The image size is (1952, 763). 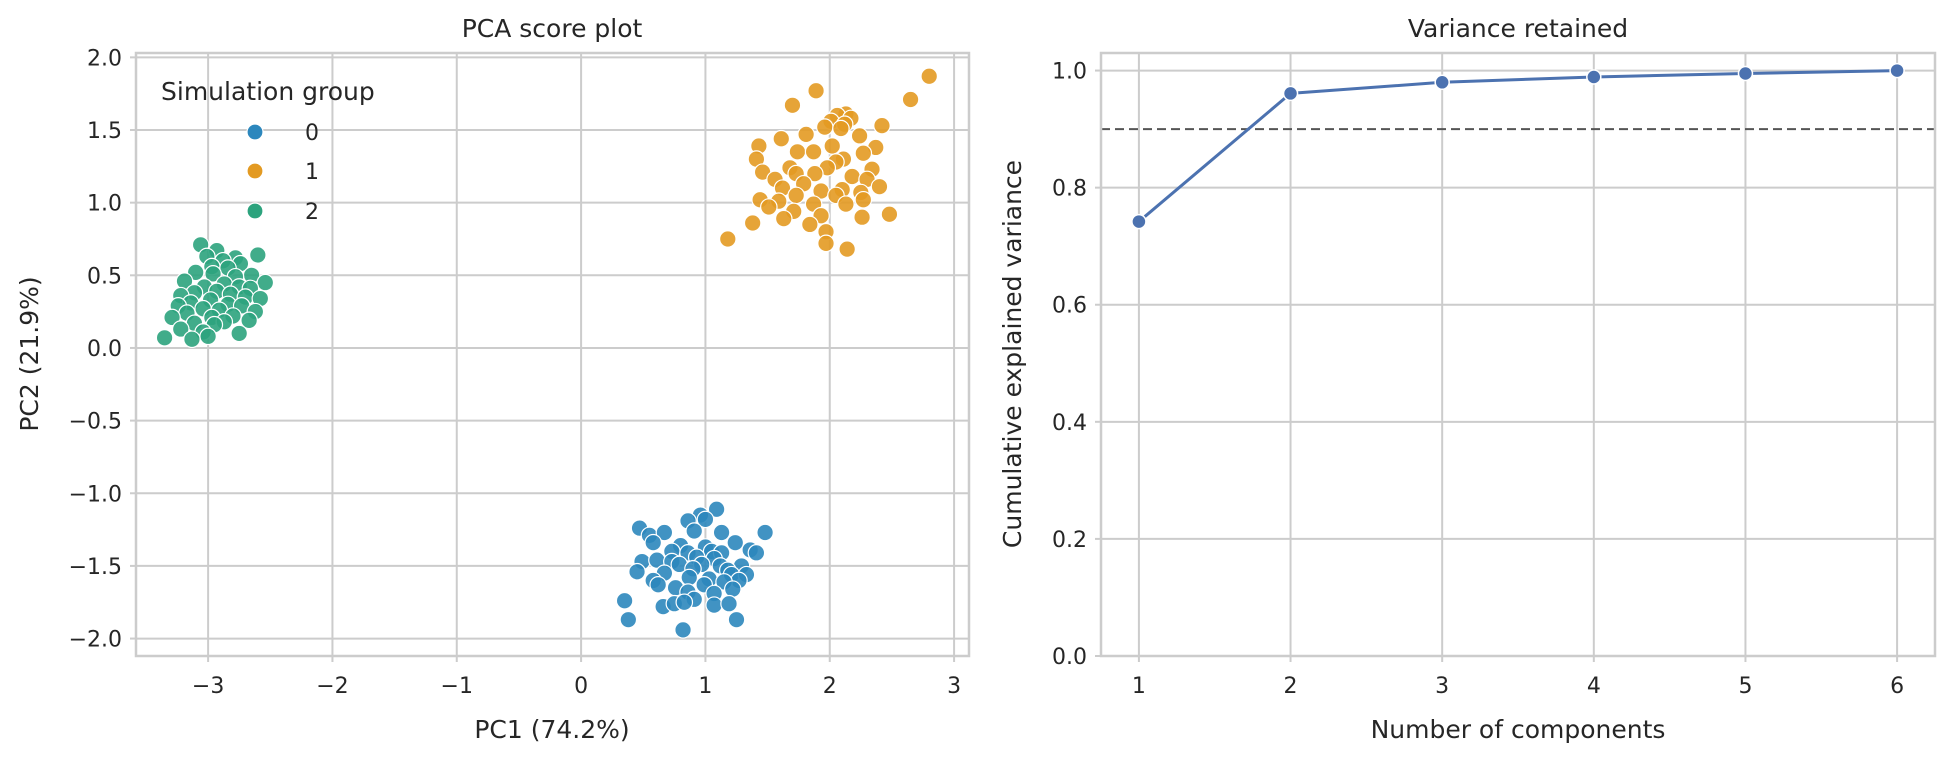 What do you see at coordinates (1518, 729) in the screenshot?
I see `variance-x-axis-label: Number of components` at bounding box center [1518, 729].